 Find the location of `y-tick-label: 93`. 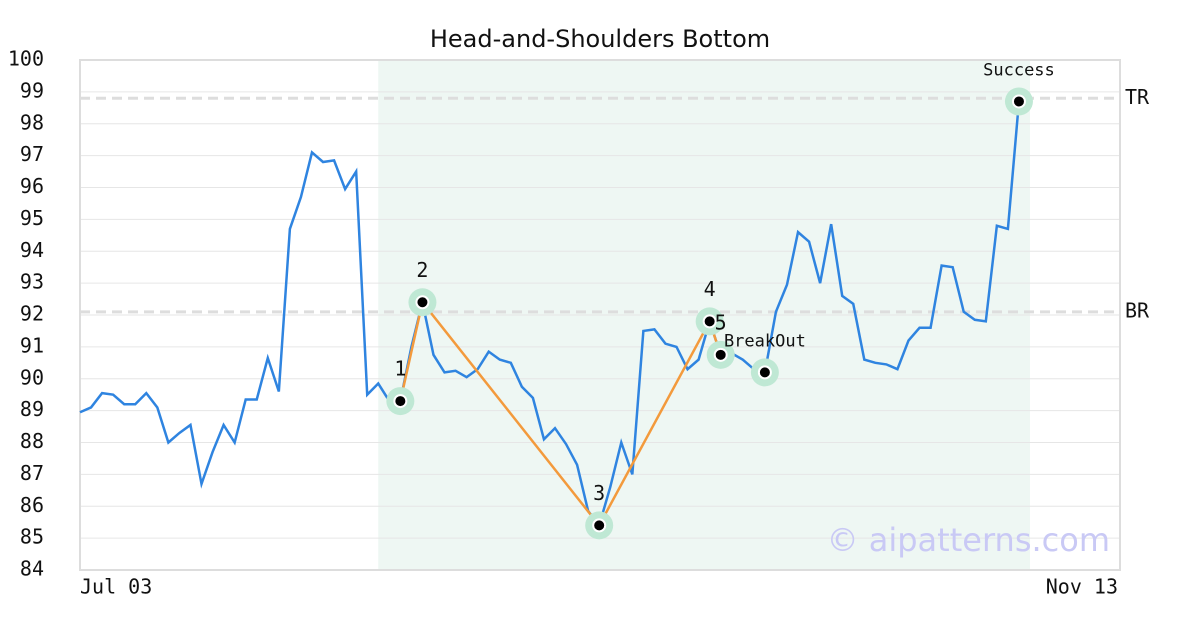

y-tick-label: 93 is located at coordinates (32, 282).